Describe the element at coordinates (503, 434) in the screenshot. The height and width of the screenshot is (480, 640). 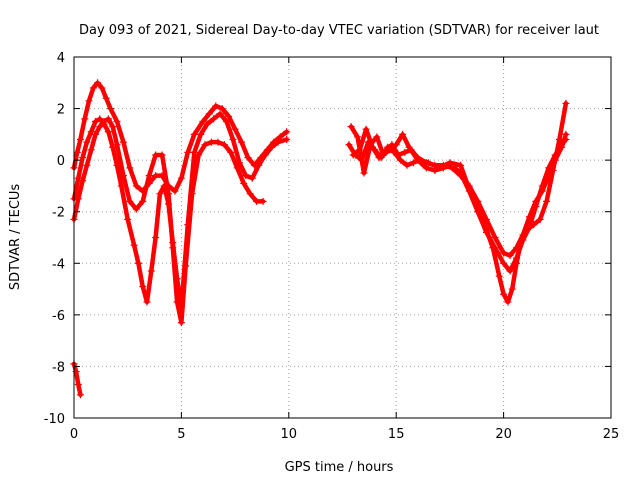
I see `x-tick-label: 20` at that location.